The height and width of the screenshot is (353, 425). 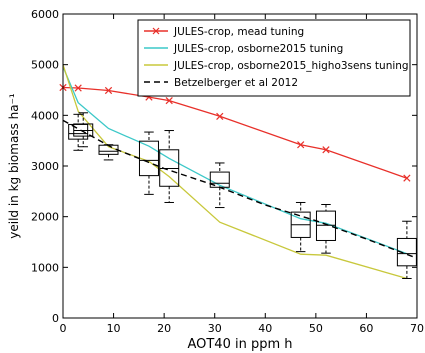 What do you see at coordinates (14, 166) in the screenshot?
I see `y-axis-label: yeild in kg biomass ha⁻¹` at bounding box center [14, 166].